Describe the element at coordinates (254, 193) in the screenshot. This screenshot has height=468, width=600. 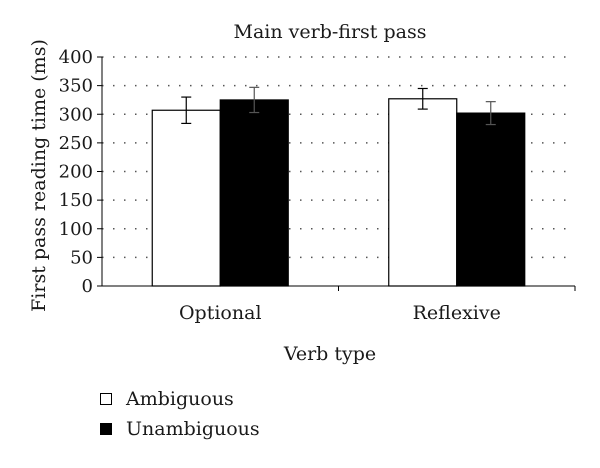
I see `bar-unambiguous-optional` at that location.